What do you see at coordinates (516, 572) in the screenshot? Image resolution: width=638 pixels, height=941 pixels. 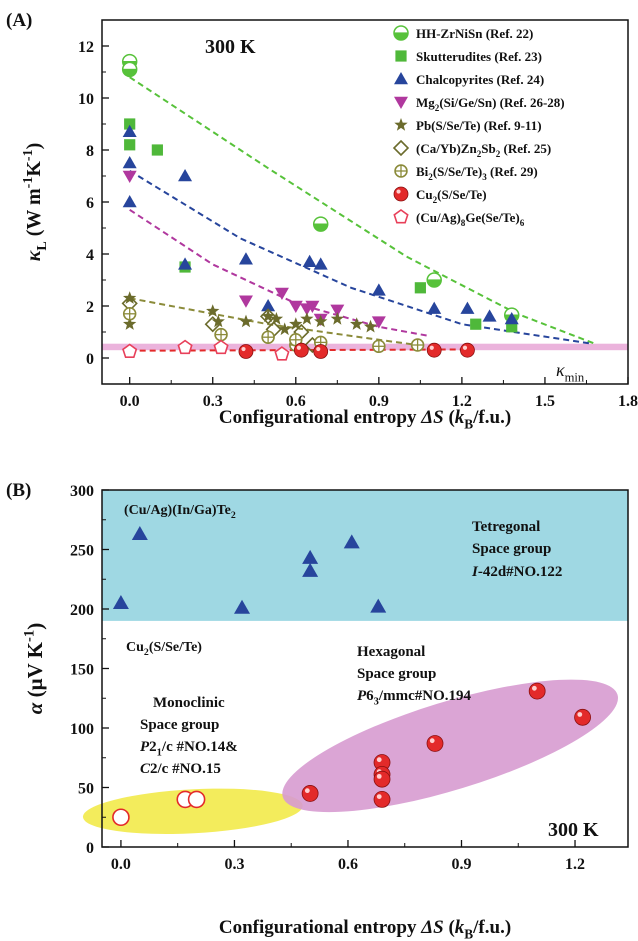 I see `tetragonal-group-id: I-42d#NO.122` at bounding box center [516, 572].